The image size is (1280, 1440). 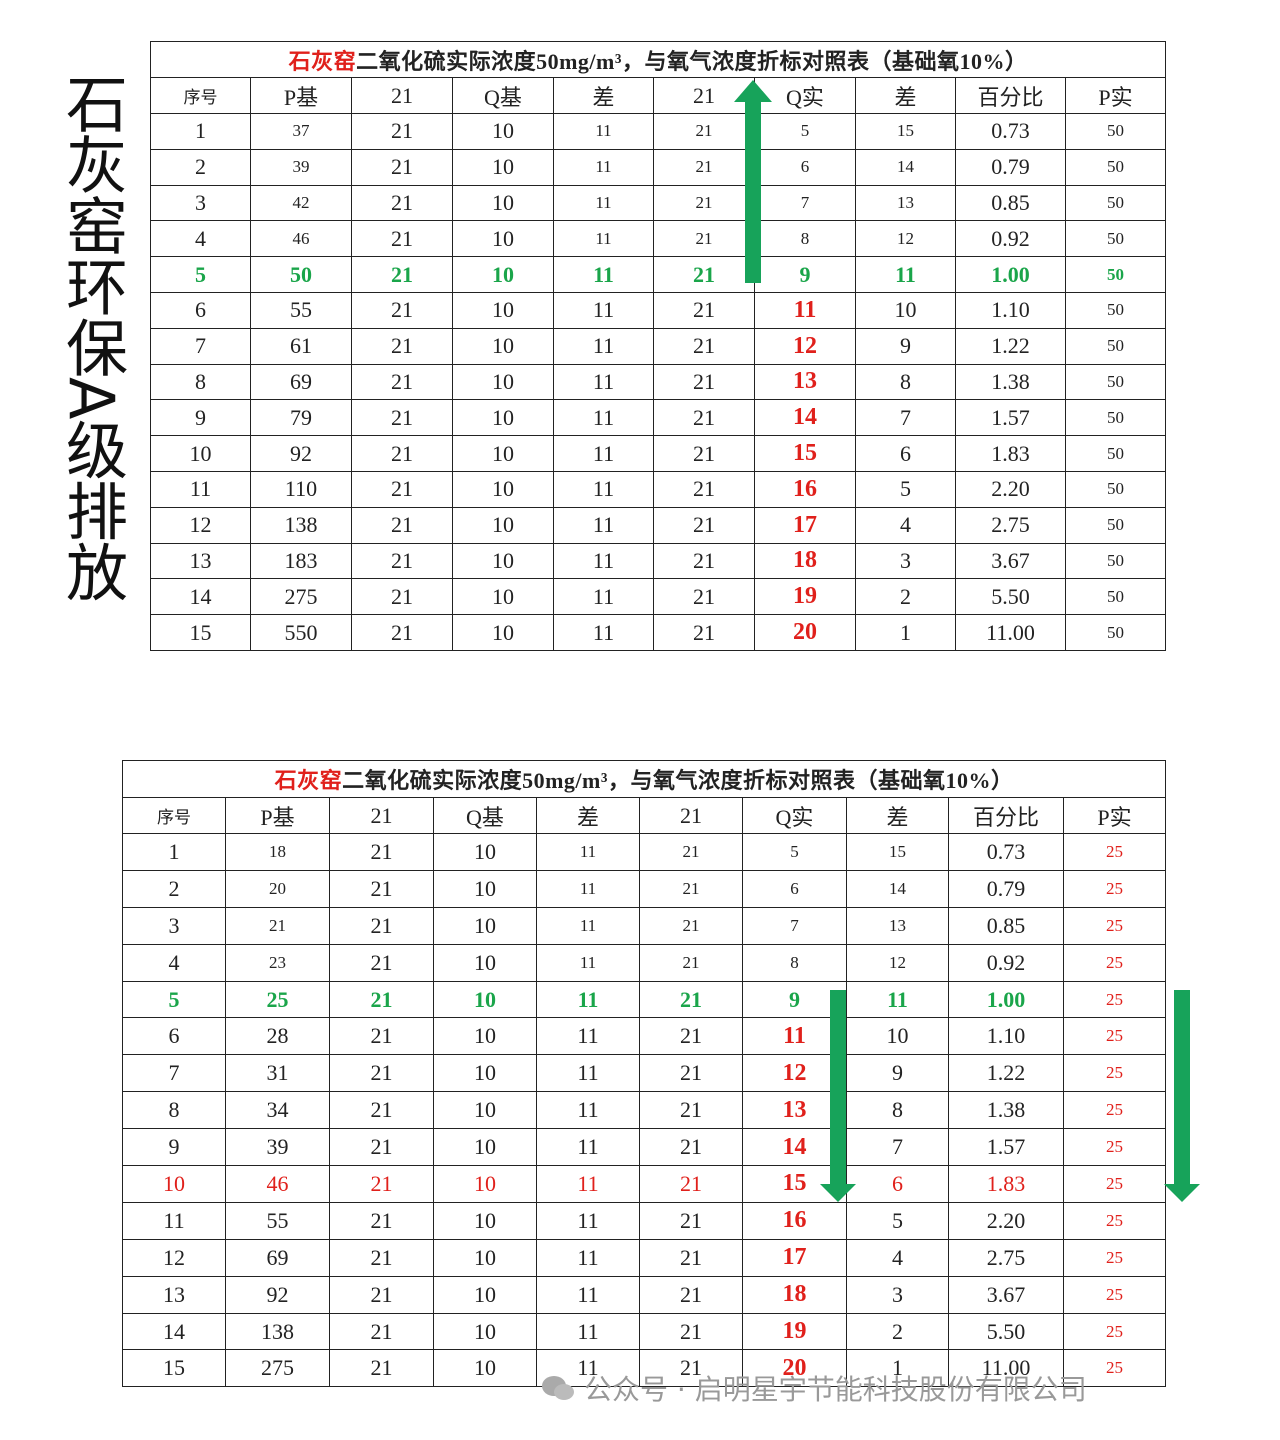 I want to click on cell: 13, so click(x=805, y=382).